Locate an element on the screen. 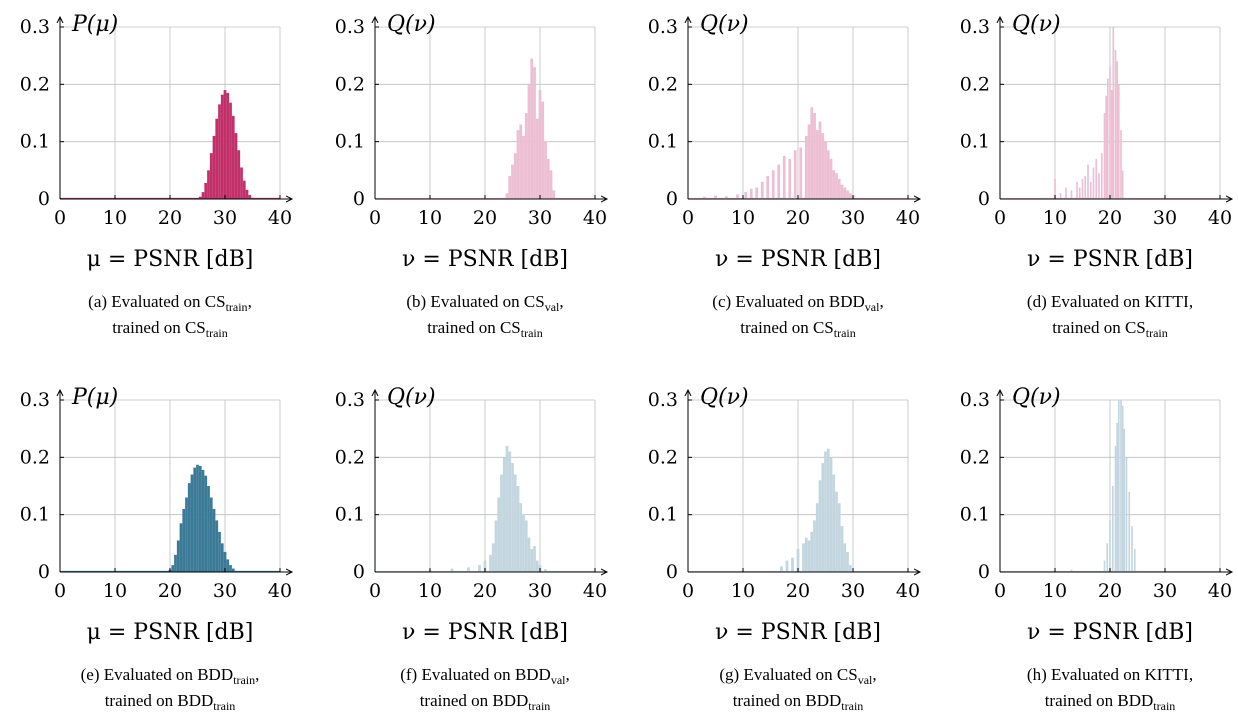  caption-line-1: (d) Evaluated on KITTI, is located at coordinates (1110, 301).